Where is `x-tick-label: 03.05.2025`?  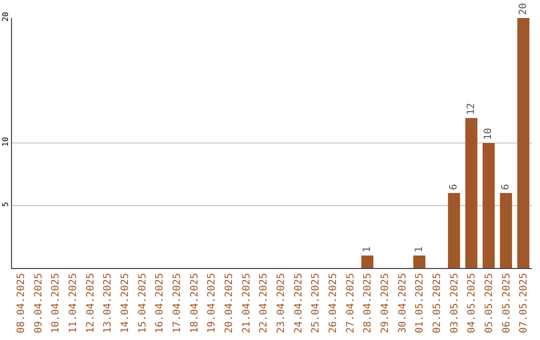
x-tick-label: 03.05.2025 is located at coordinates (454, 303).